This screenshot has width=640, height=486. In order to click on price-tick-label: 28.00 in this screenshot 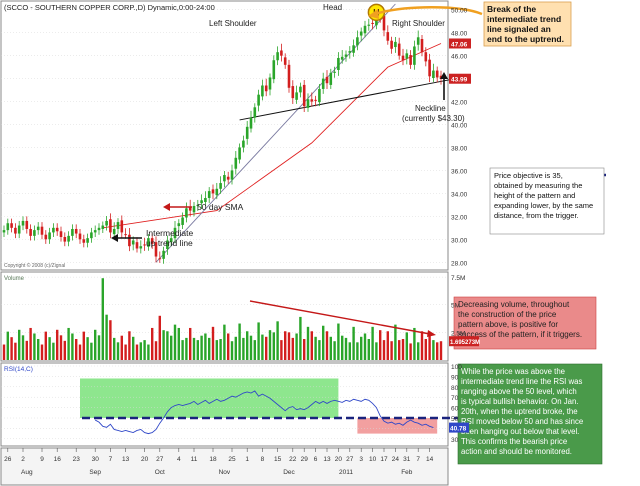, I will do `click(459, 263)`.